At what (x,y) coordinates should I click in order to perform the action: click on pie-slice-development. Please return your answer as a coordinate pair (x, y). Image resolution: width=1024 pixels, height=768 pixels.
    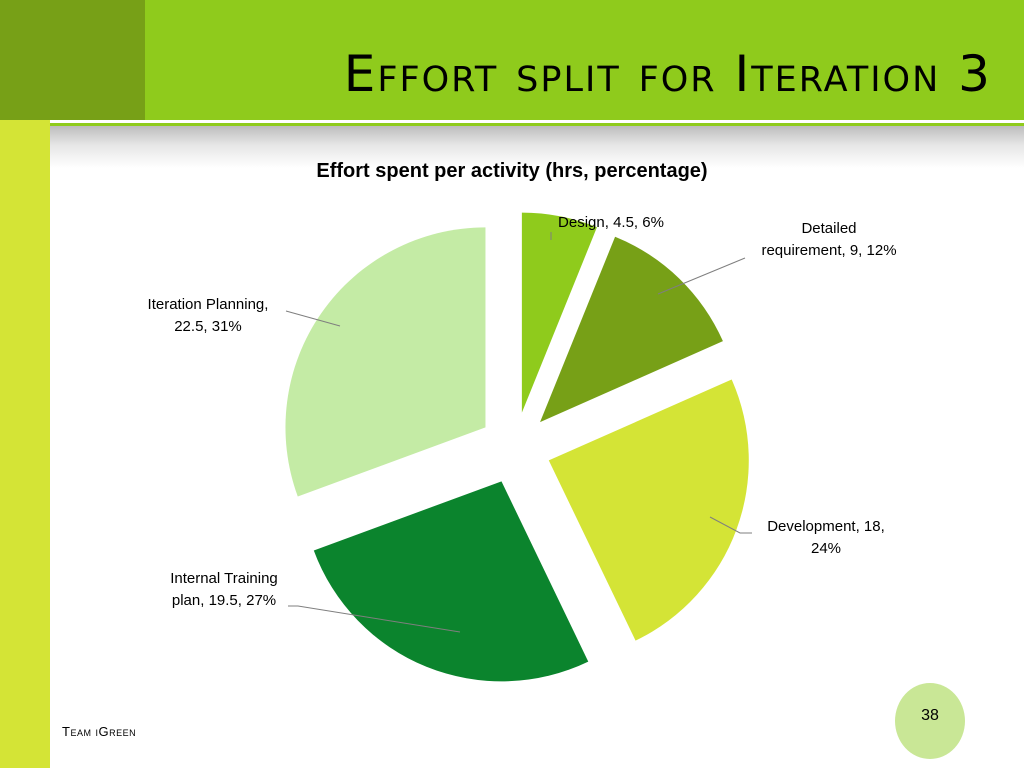
    Looking at the image, I should click on (648, 510).